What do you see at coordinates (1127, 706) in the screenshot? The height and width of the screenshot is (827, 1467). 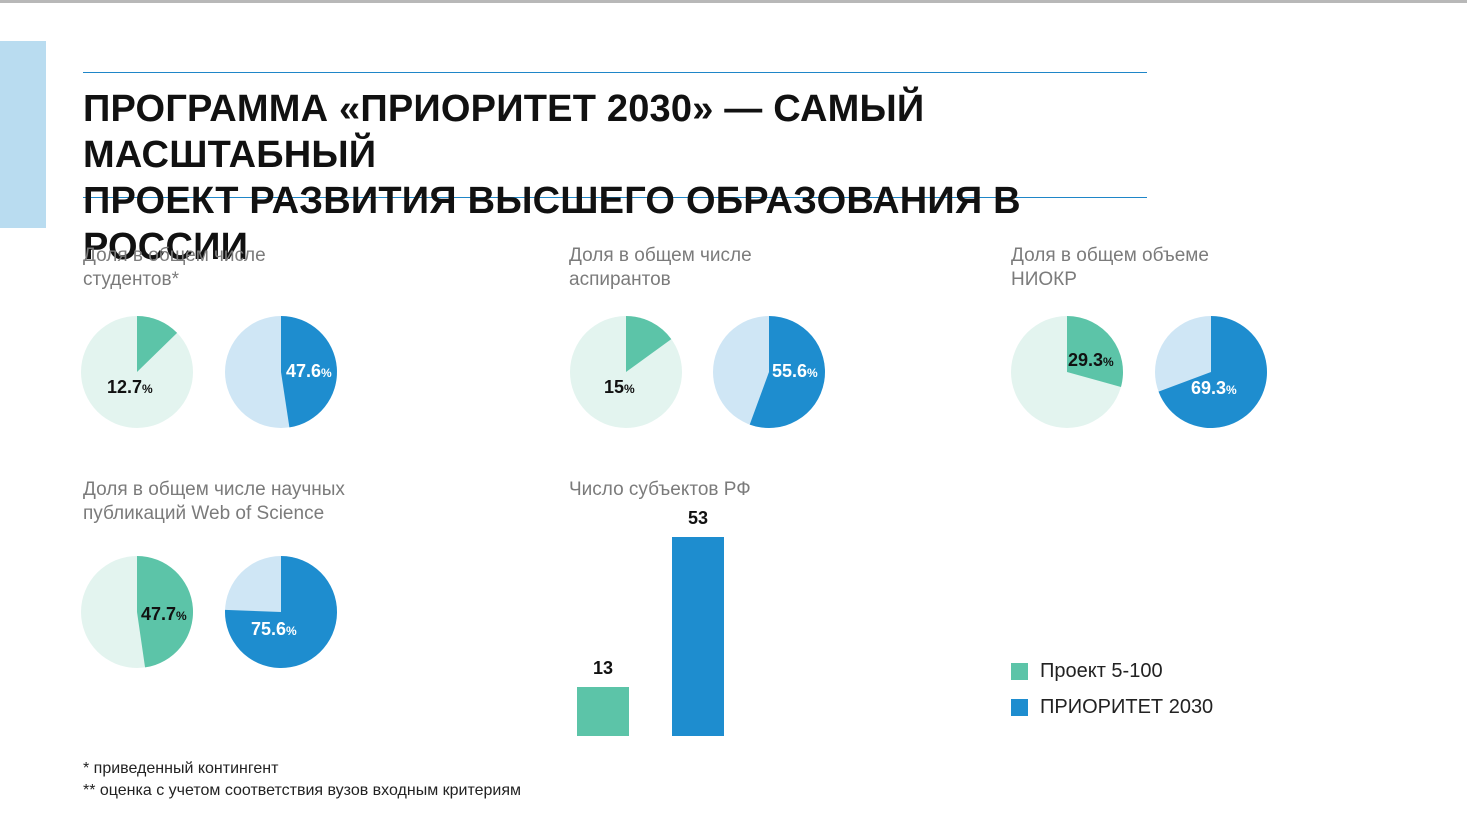 I see `legend-label-priority-2030: ПРИОРИТЕТ 2030` at bounding box center [1127, 706].